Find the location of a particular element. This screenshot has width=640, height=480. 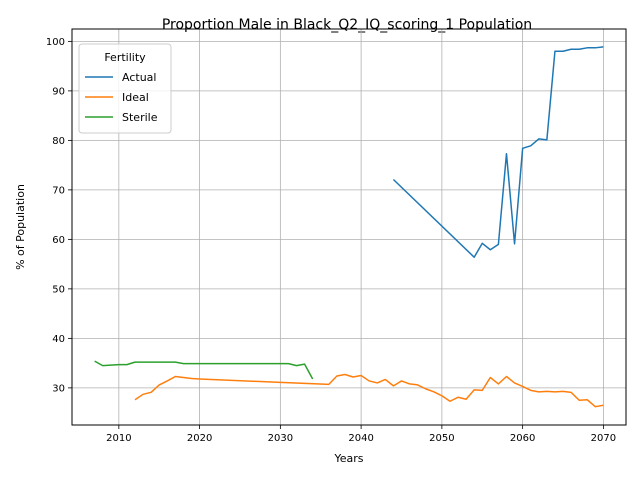

legend-label-actual: Actual is located at coordinates (139, 77).